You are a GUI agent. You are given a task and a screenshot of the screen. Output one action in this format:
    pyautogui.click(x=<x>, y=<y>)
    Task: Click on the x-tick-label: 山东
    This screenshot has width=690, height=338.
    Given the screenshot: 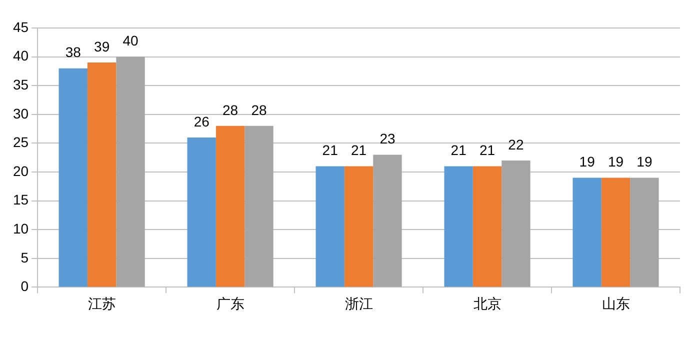 What is the action you would take?
    pyautogui.click(x=616, y=303)
    